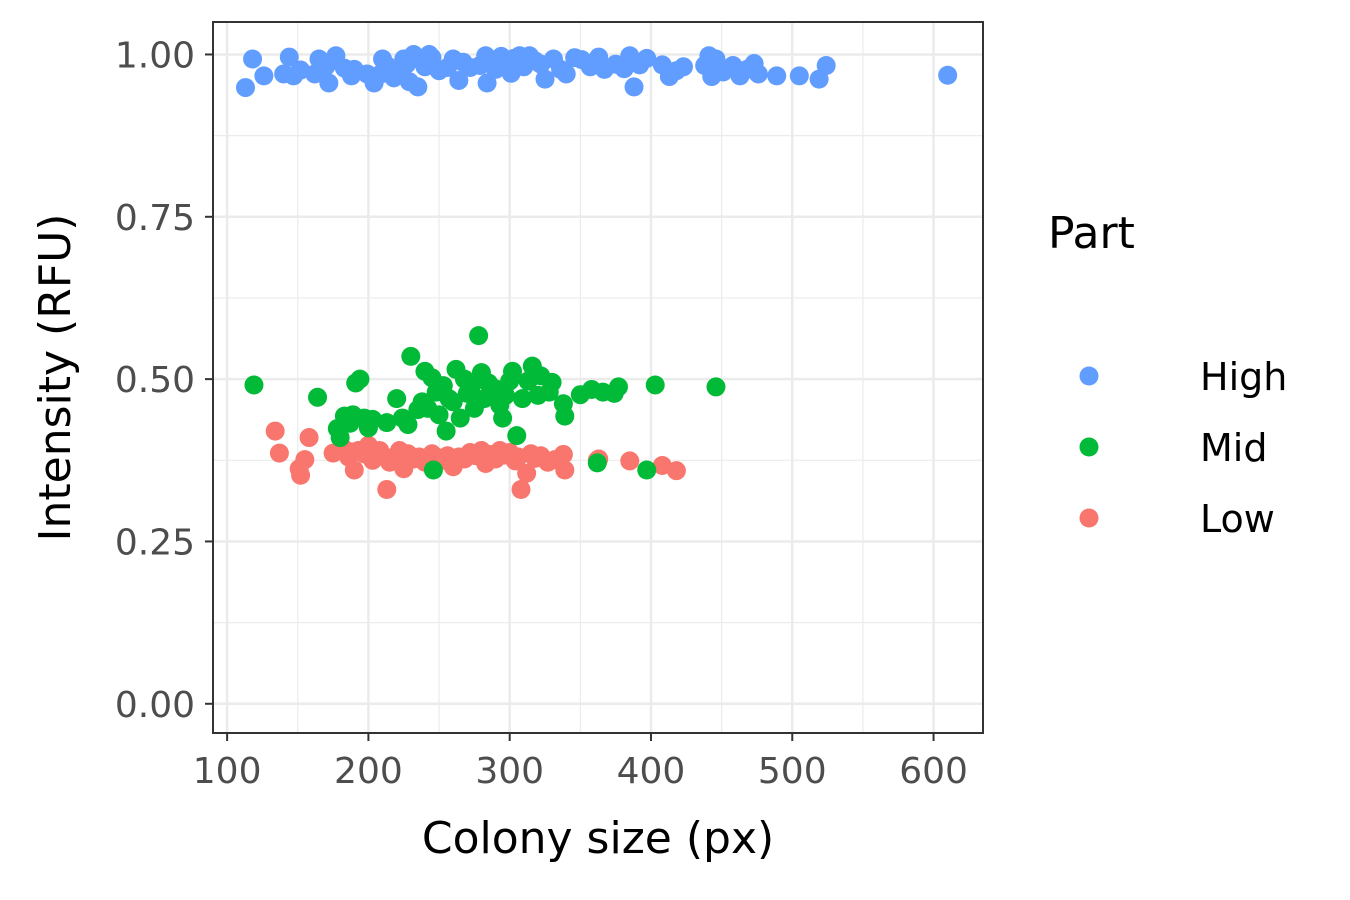 The width and height of the screenshot is (1350, 900). What do you see at coordinates (155, 705) in the screenshot?
I see `y-tick-label: 0.00` at bounding box center [155, 705].